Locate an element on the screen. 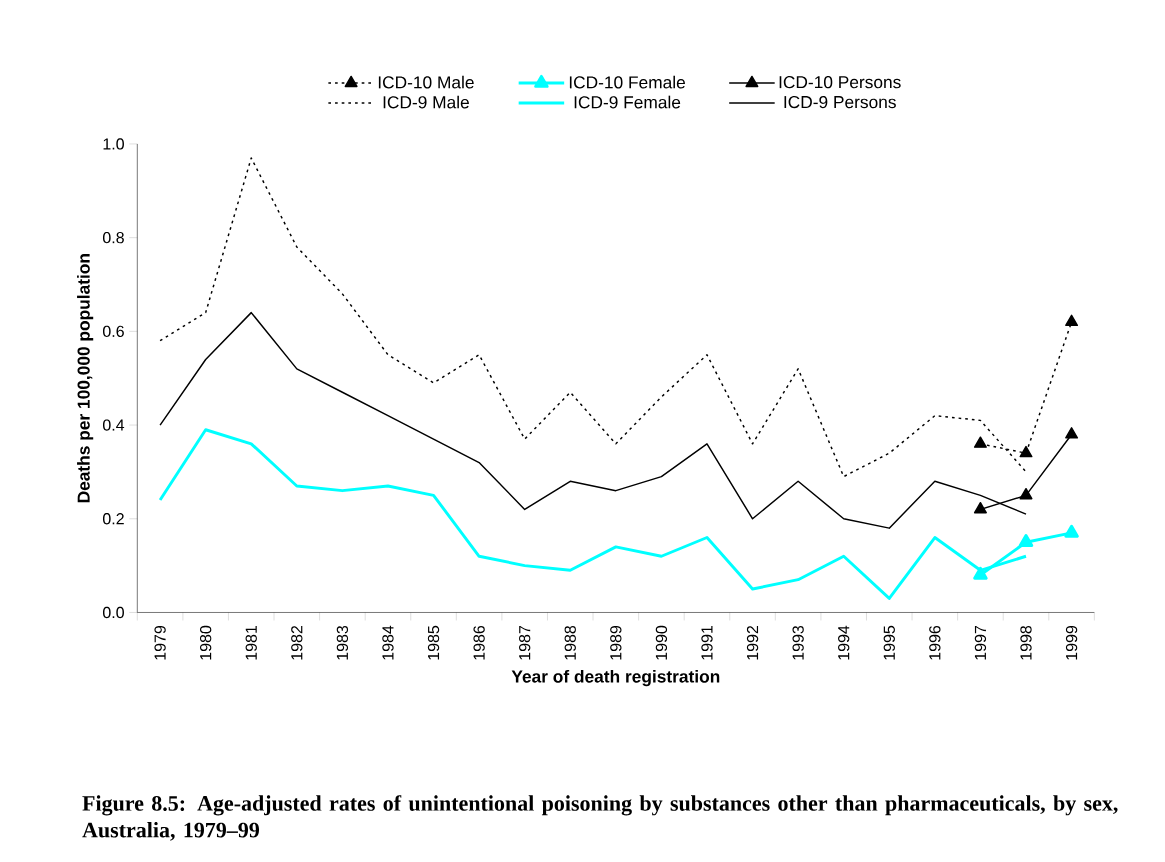 The image size is (1165, 862). y-tick-label: 1.0 is located at coordinates (113, 144).